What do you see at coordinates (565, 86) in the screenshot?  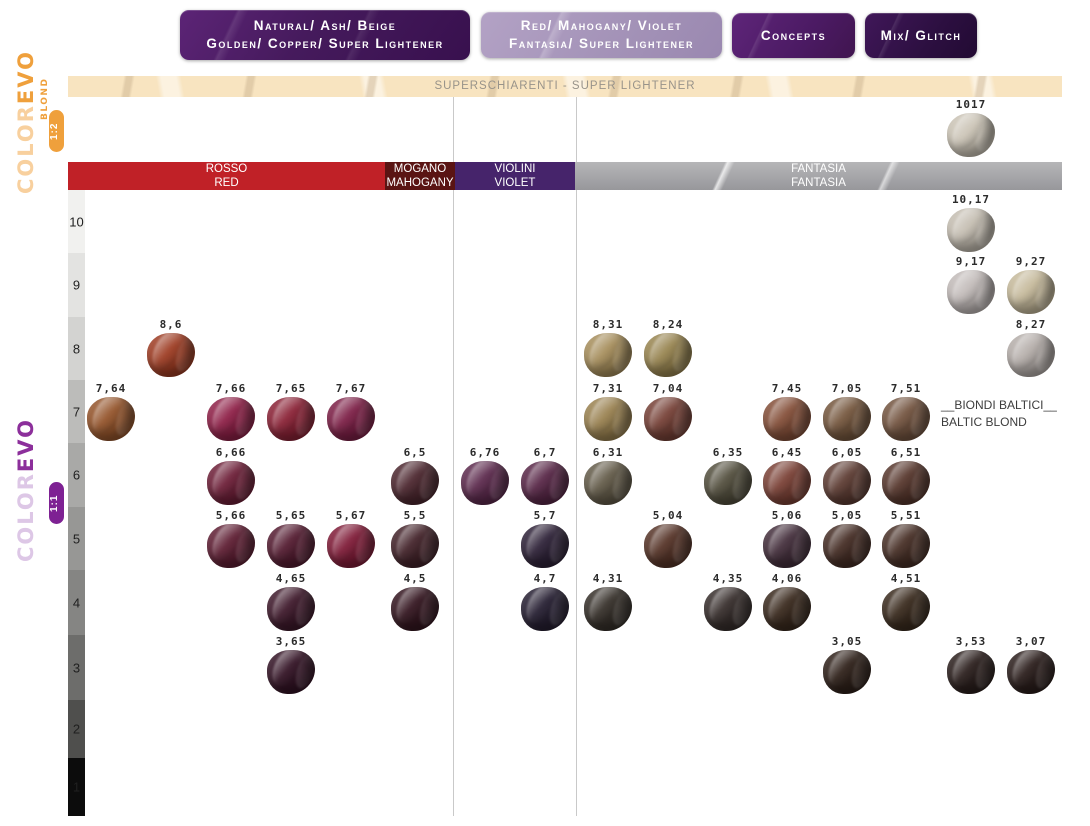 I see `banner-label: SUPERSCHIARENTI - SUPER LIGHTENER` at bounding box center [565, 86].